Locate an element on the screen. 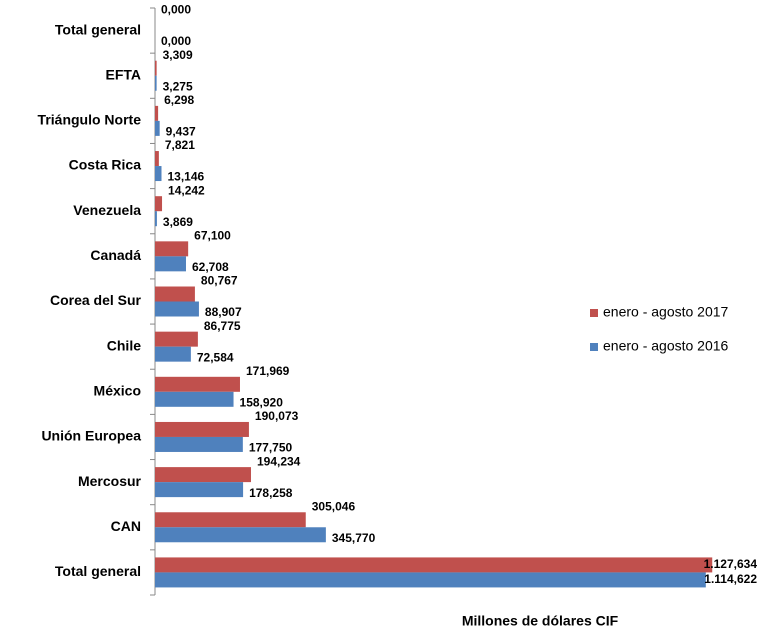 This screenshot has width=763, height=633. data-label: 305,046 is located at coordinates (334, 506).